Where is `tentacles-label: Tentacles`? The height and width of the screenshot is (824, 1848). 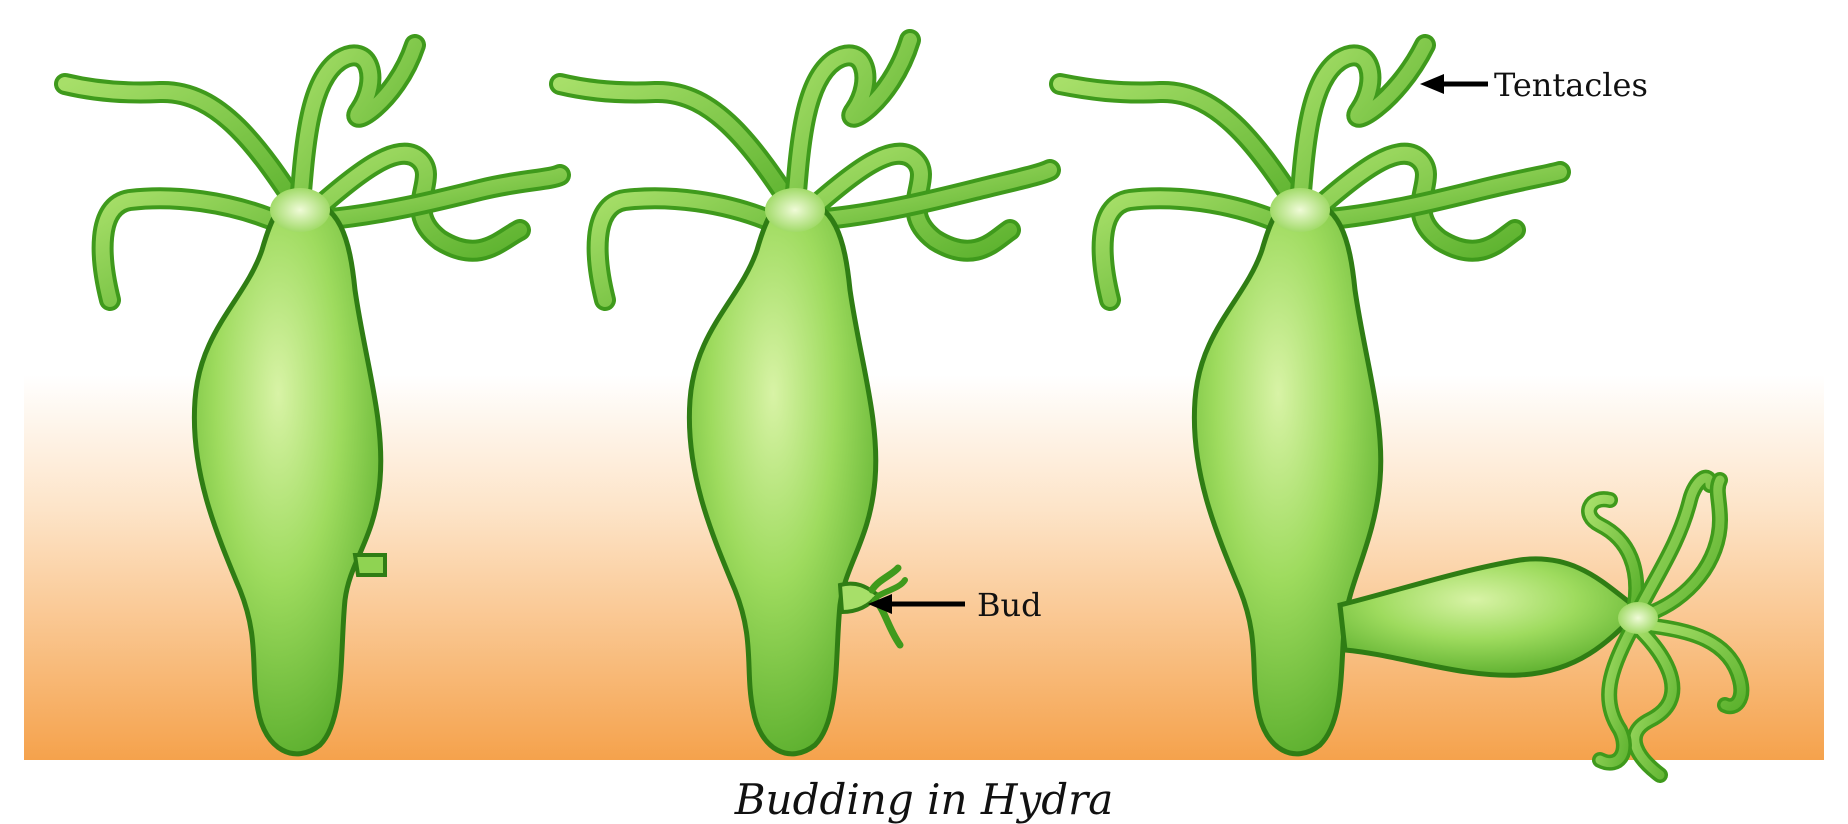 tentacles-label: Tentacles is located at coordinates (1571, 85).